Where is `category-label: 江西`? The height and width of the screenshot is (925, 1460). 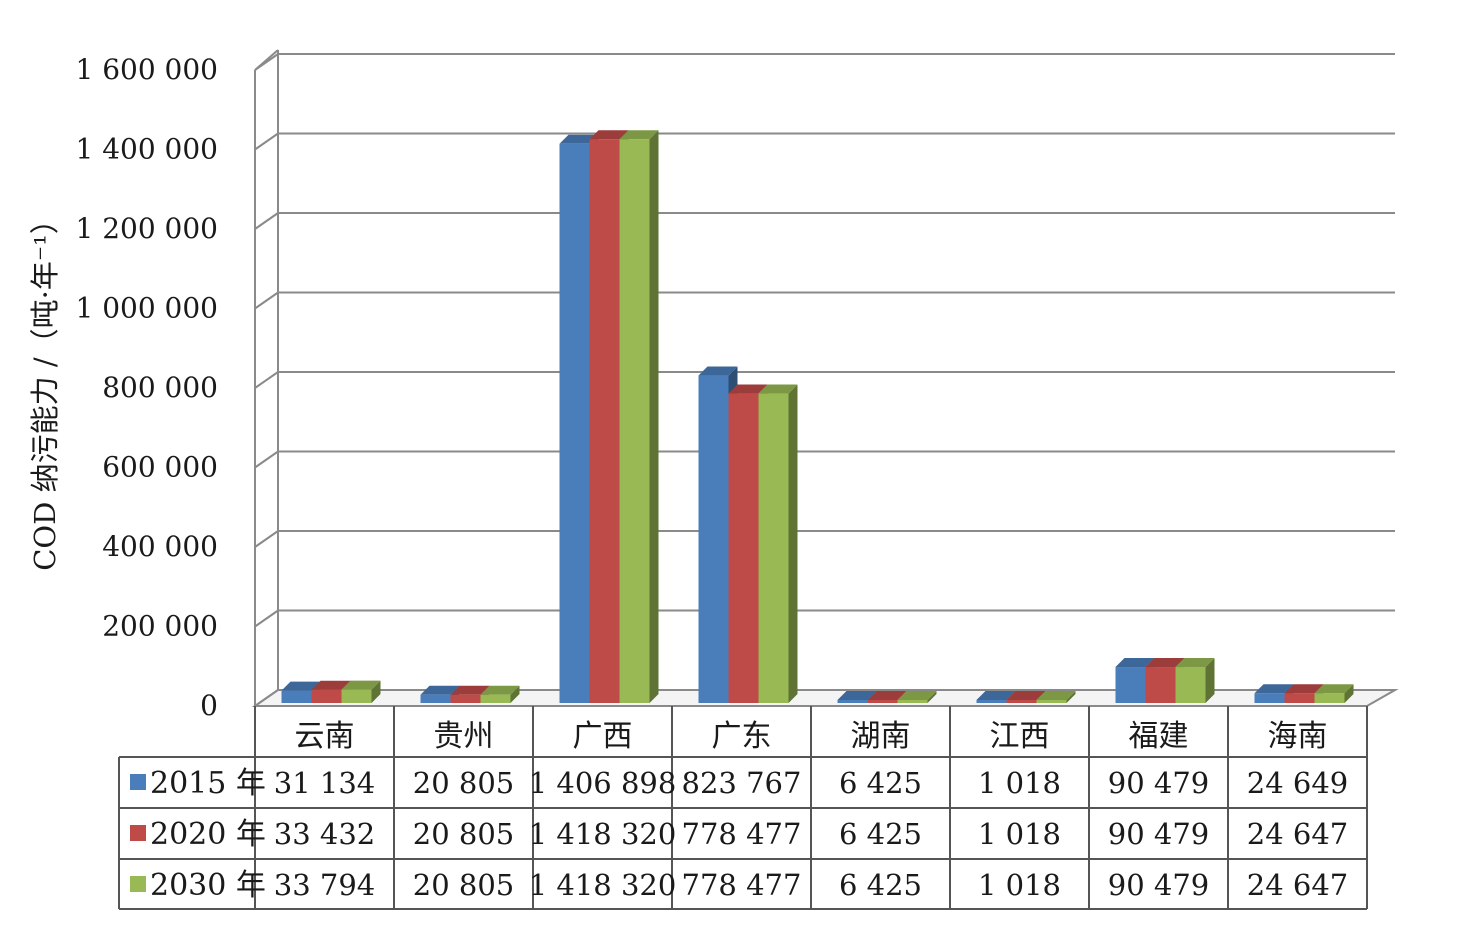 category-label: 江西 is located at coordinates (1020, 736).